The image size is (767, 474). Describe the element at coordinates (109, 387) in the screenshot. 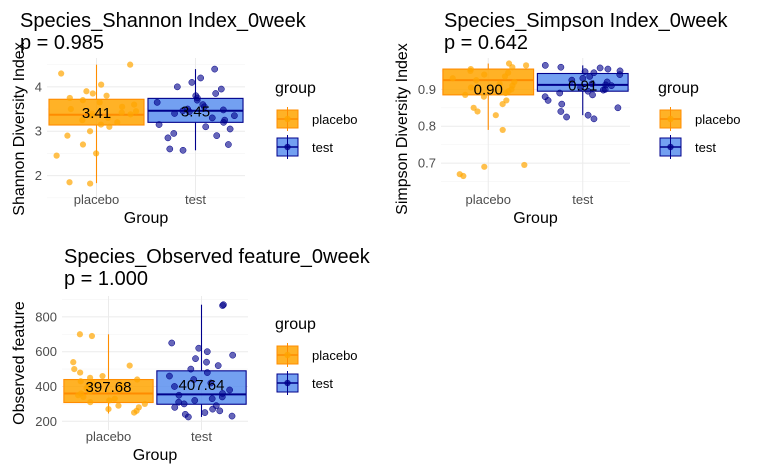

I see `mean-label-placebo: 397.68` at that location.